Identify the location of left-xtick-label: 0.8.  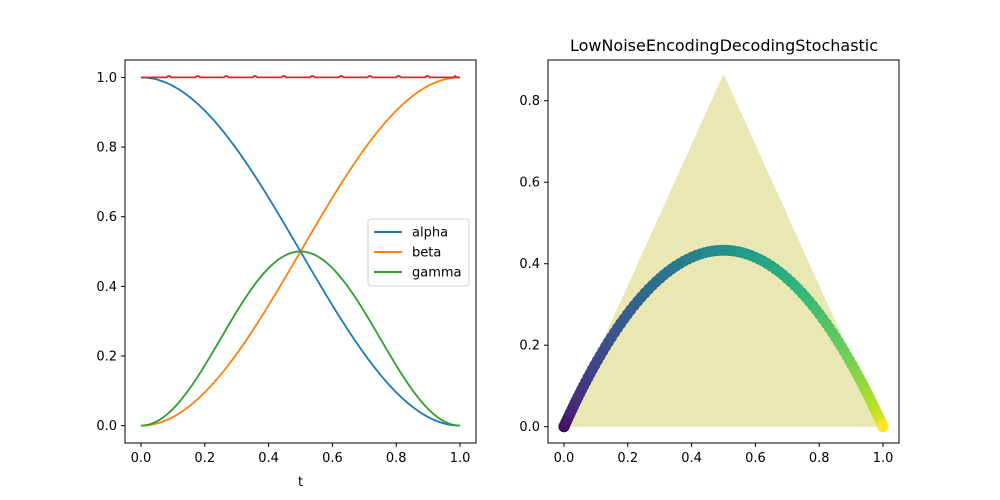
(396, 458).